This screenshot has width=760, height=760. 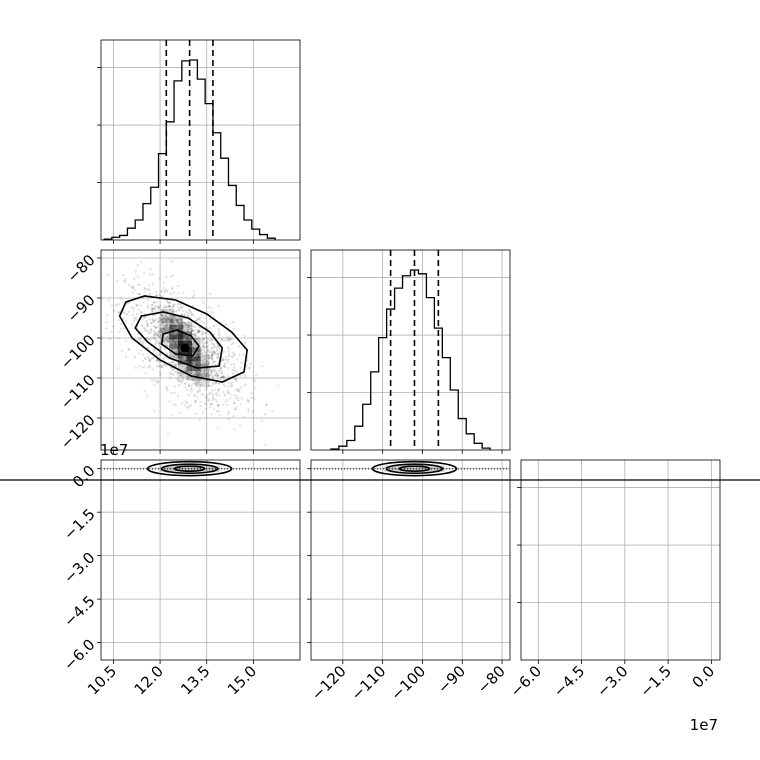 I want to click on y-tick-label: −4.5, so click(x=79, y=611).